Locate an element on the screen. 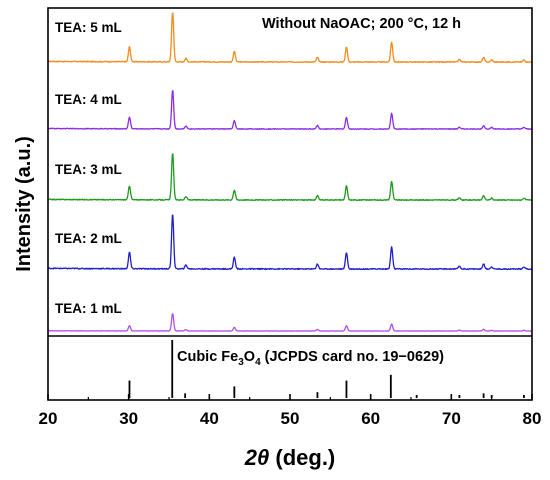 This screenshot has height=480, width=550. trace-label: TEA: 1 mL is located at coordinates (88, 308).